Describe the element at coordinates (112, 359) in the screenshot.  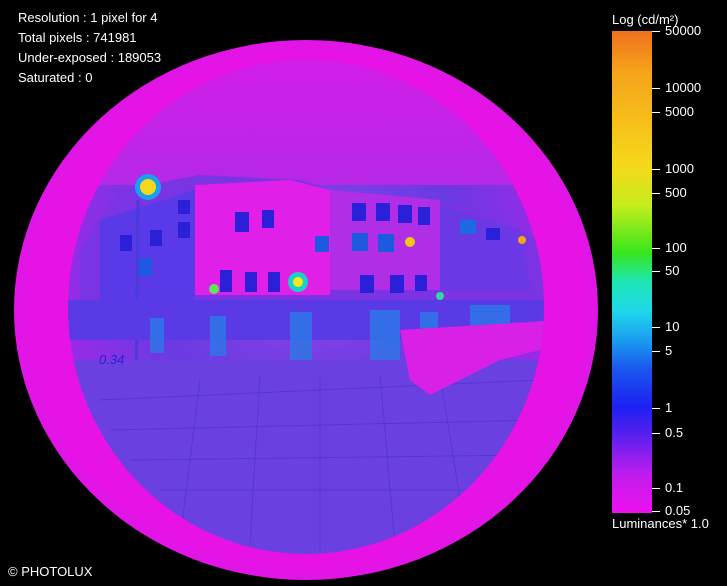
I see `luminance-annotation: 0.34` at that location.